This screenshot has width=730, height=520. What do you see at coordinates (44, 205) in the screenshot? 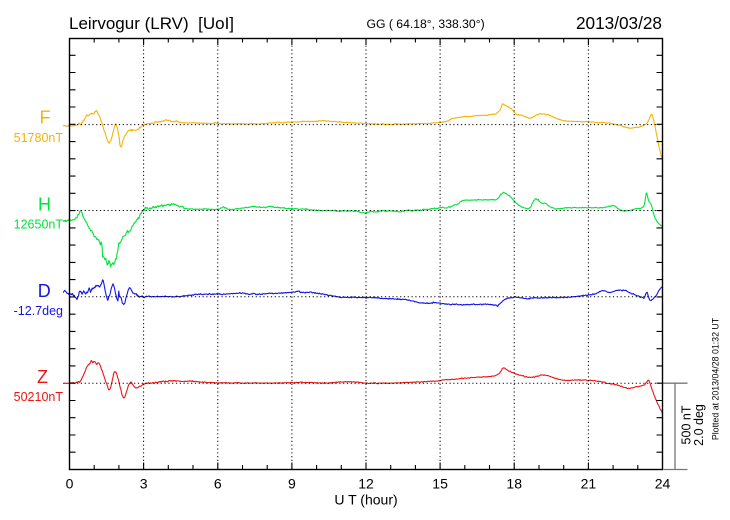
I see `svg-text: H` at bounding box center [44, 205].